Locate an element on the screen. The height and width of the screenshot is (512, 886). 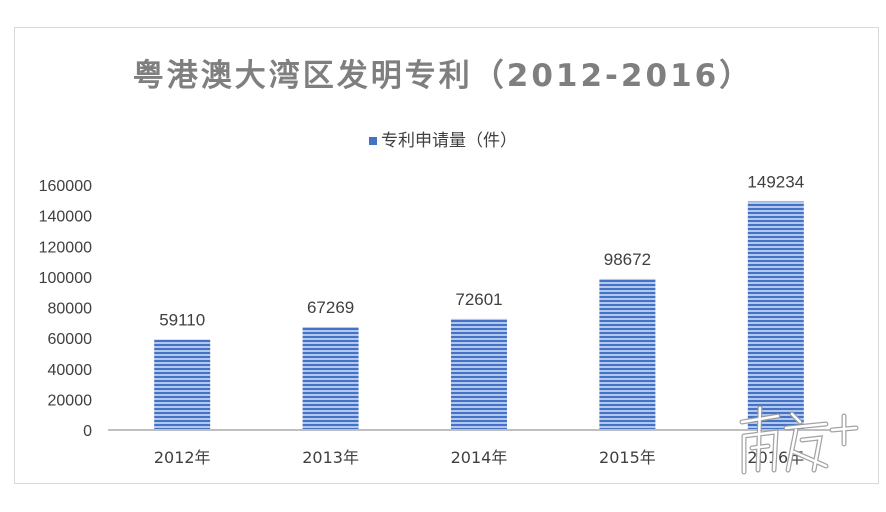
x-tick-label: 2012年 is located at coordinates (182, 457).